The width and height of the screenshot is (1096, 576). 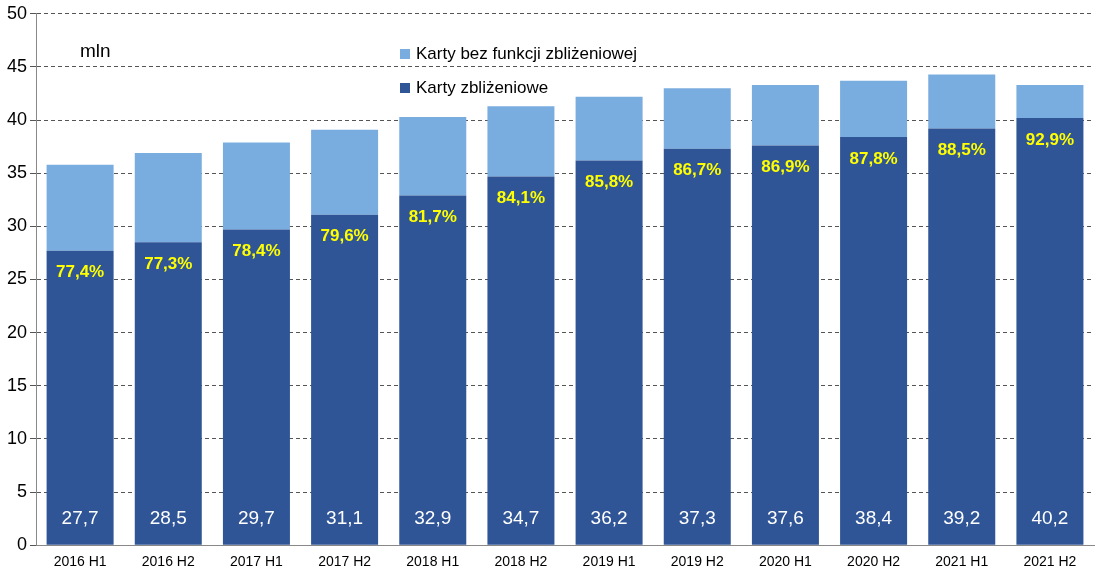 What do you see at coordinates (962, 518) in the screenshot?
I see `data-label: 39,2` at bounding box center [962, 518].